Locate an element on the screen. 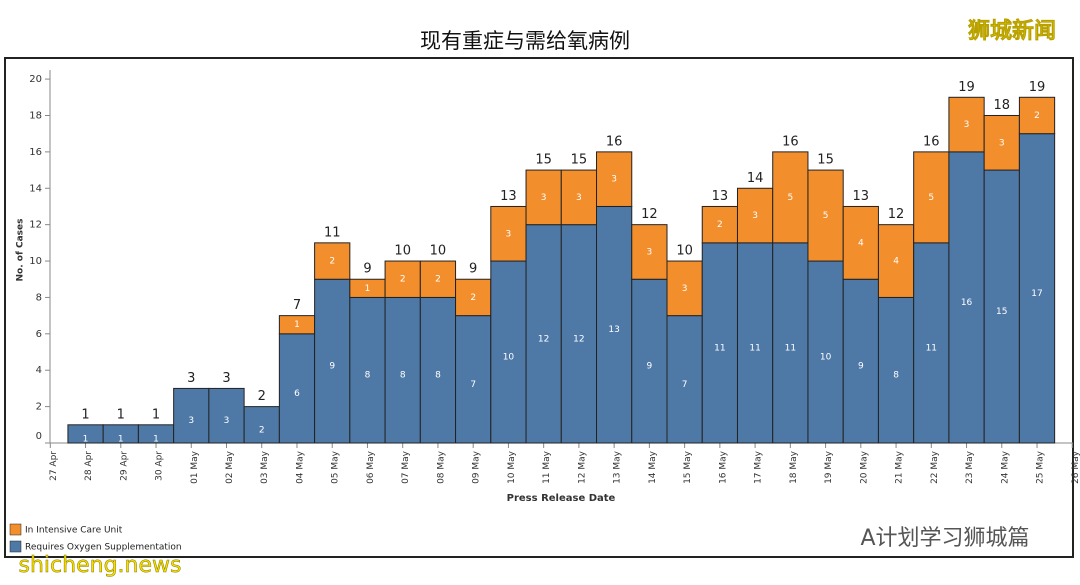 The image size is (1080, 585). x-tick-label: 21 May is located at coordinates (900, 467).